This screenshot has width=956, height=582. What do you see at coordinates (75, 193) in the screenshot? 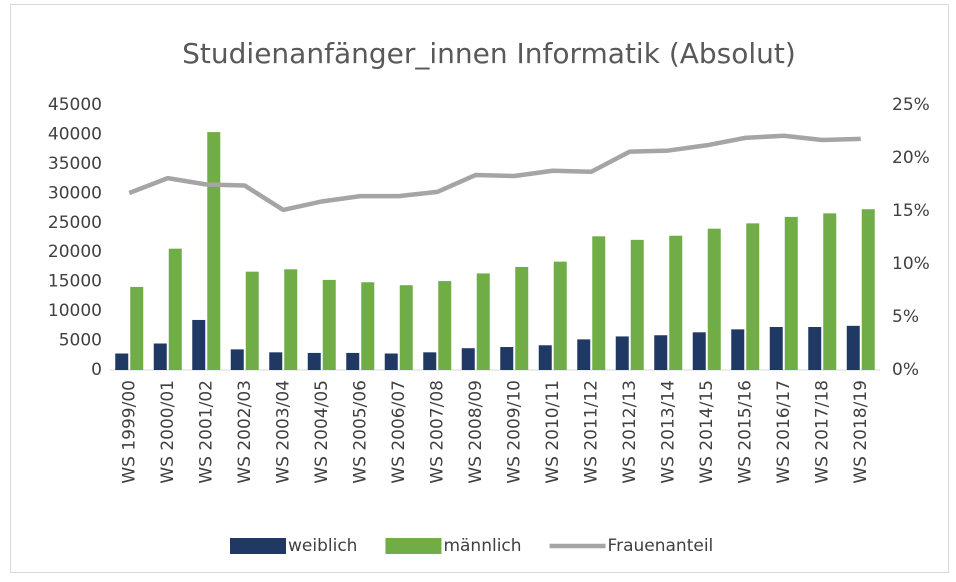
I see `y-tick-label: 30000` at bounding box center [75, 193].